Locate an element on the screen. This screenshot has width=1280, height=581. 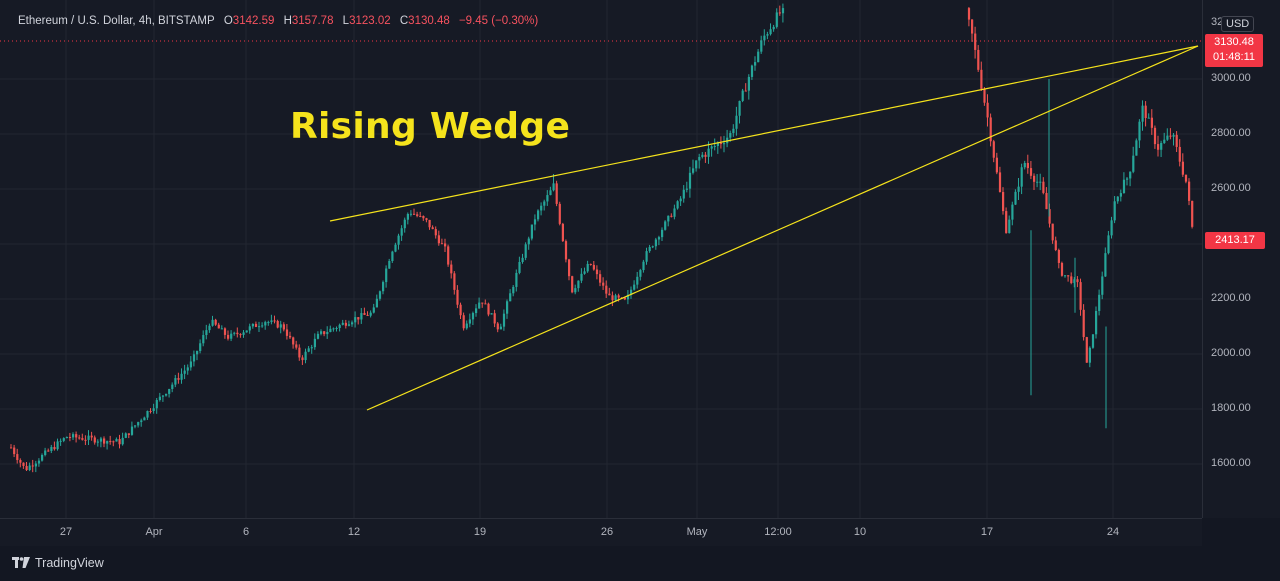
open-value: 3142.59 is located at coordinates (253, 21).